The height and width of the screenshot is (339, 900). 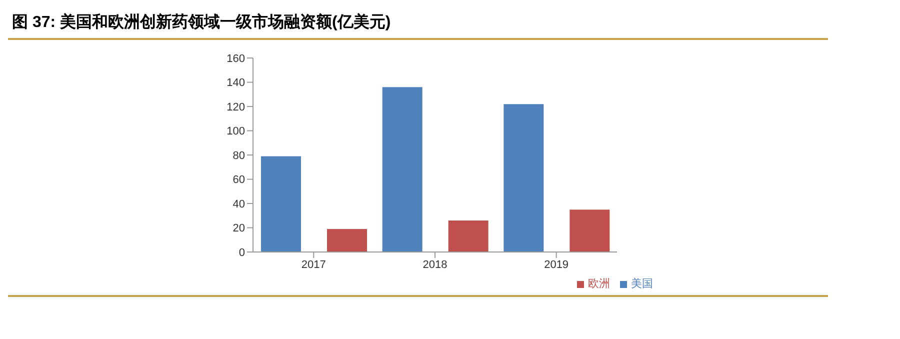 I want to click on legend-label: 欧洲, so click(x=599, y=284).